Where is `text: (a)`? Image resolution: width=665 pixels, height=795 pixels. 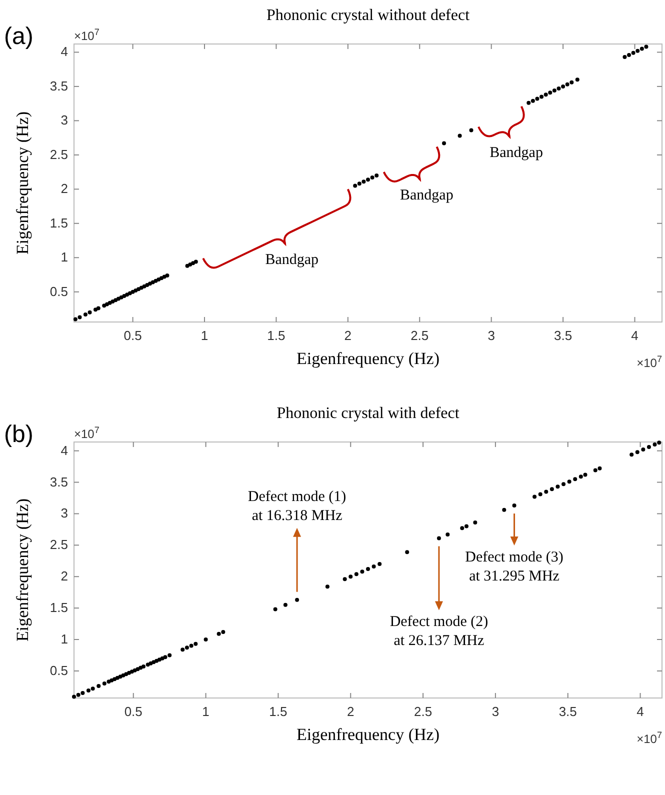
text: (a) is located at coordinates (19, 36).